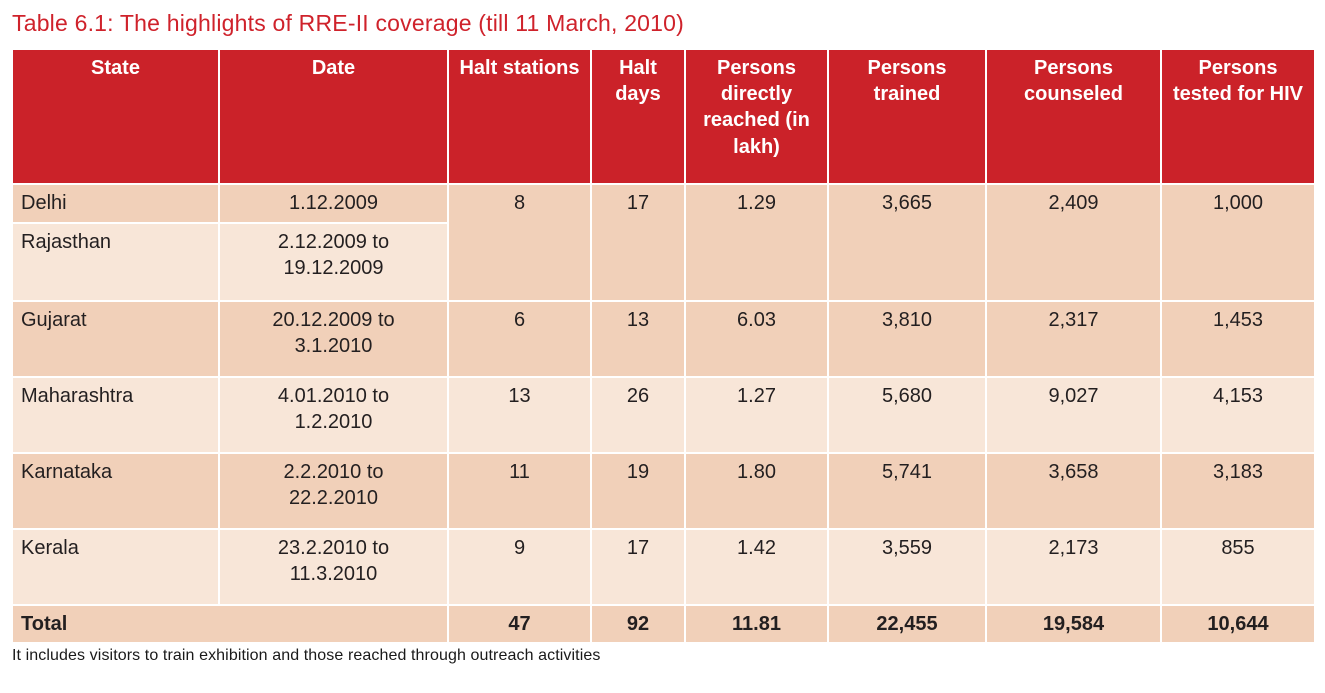 The height and width of the screenshot is (693, 1325). What do you see at coordinates (333, 573) in the screenshot?
I see `date-line: 11.3.2010` at bounding box center [333, 573].